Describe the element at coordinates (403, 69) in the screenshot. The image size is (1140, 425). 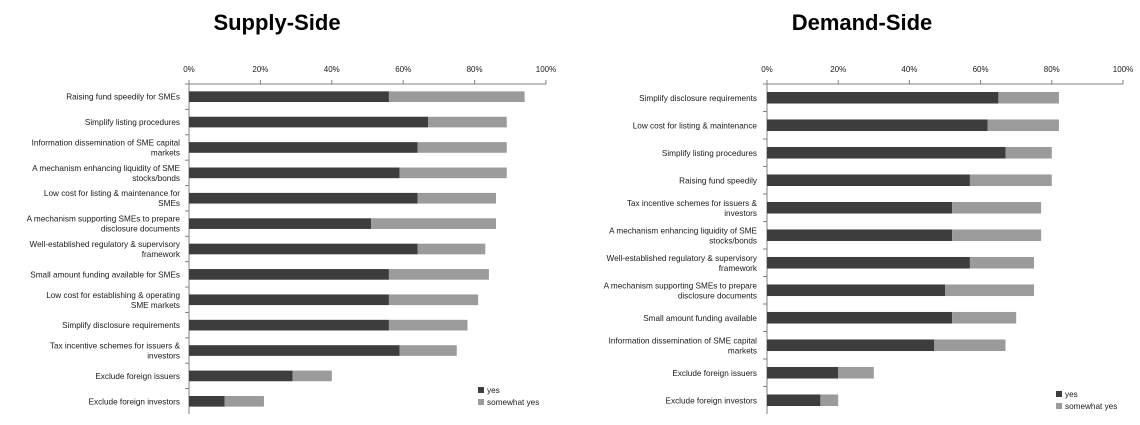
I see `x-tick-label: 60%` at that location.